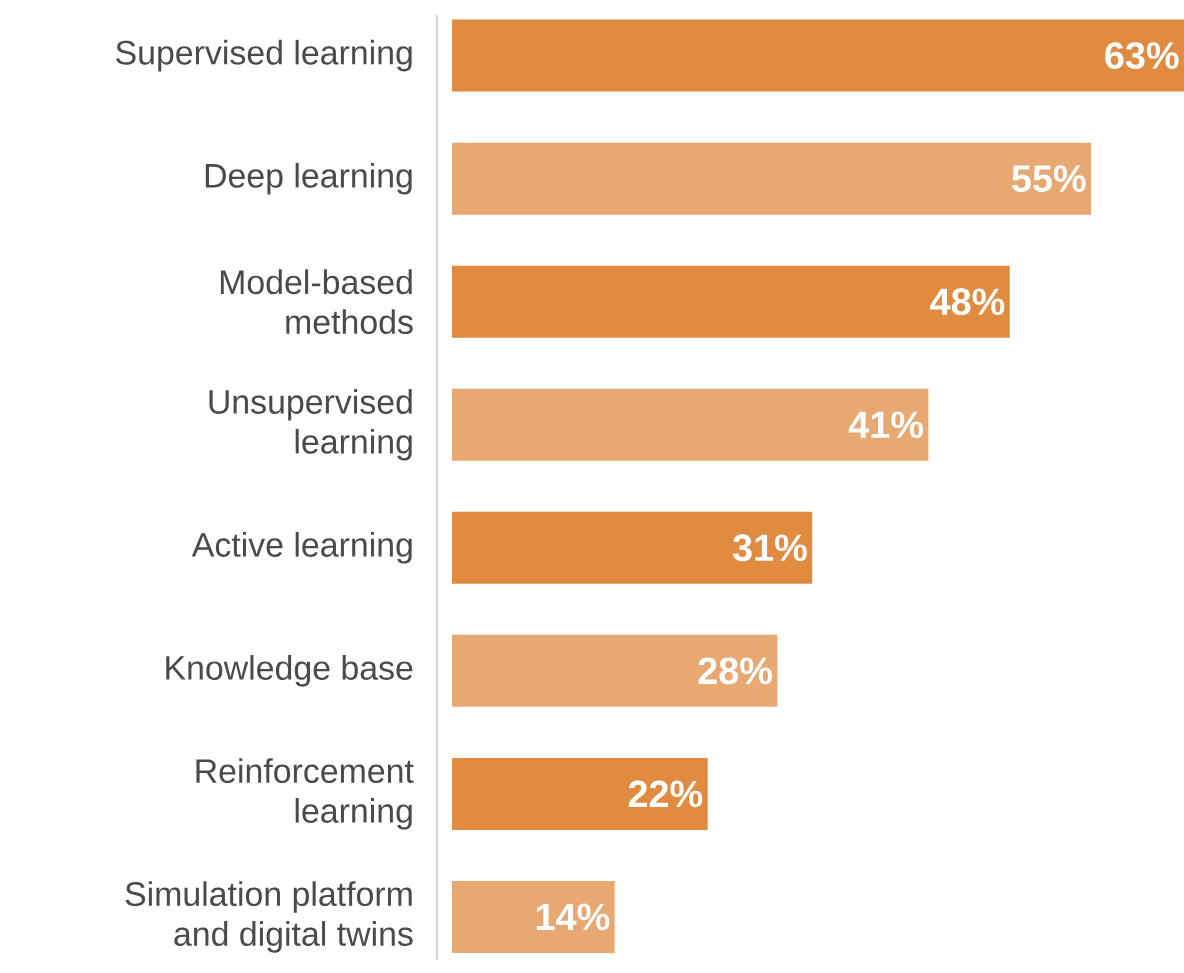 Image resolution: width=1184 pixels, height=973 pixels. I want to click on y-tick-label: Supervised learning, so click(264, 55).